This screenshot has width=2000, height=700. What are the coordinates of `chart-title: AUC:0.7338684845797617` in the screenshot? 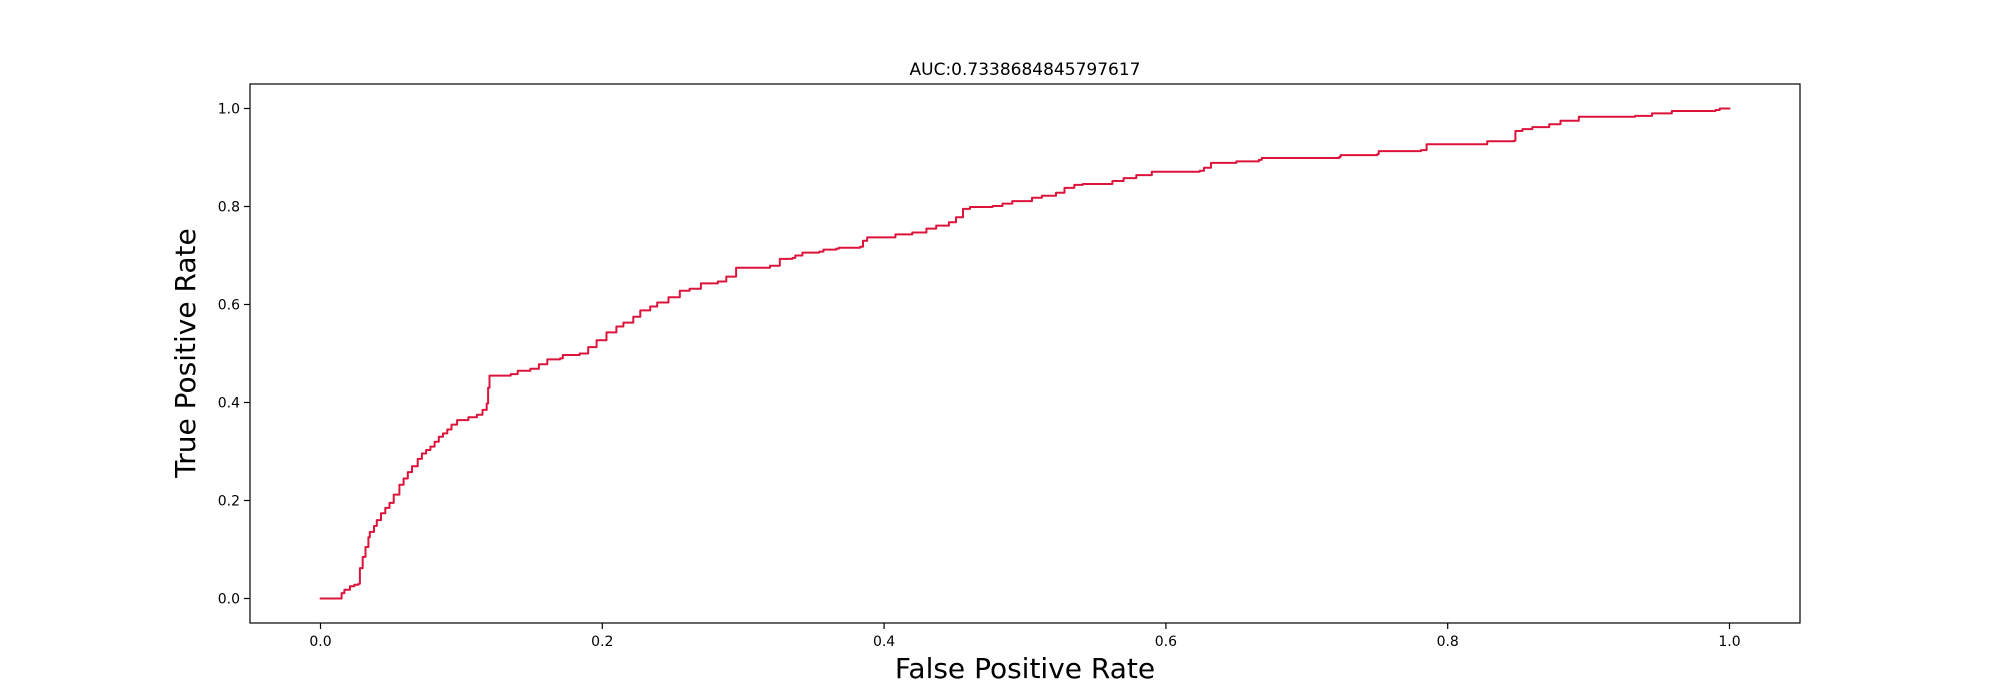 It's located at (1025, 70).